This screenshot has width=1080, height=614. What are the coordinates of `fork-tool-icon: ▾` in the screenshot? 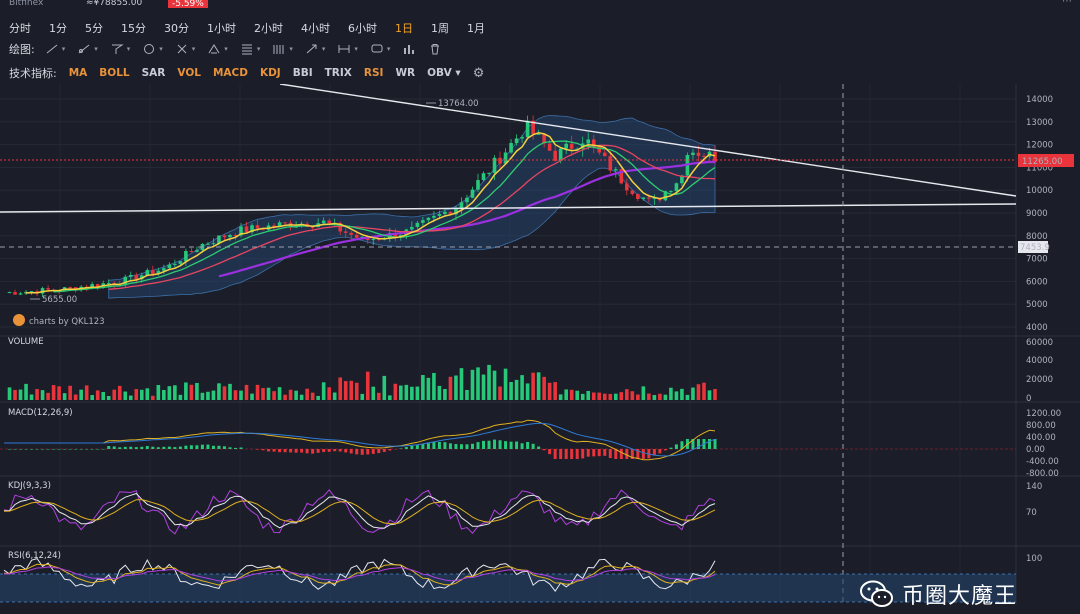 It's located at (120, 49).